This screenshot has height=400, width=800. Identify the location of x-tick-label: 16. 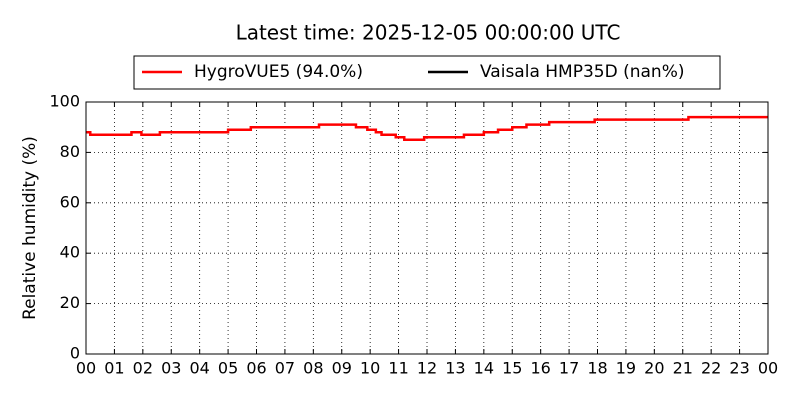
(540, 368).